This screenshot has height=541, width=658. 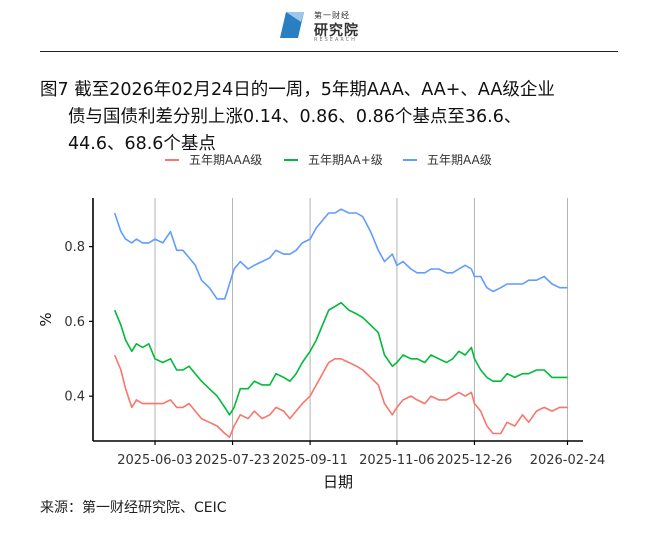 What do you see at coordinates (332, 15) in the screenshot?
I see `brand-logo-small-text: 第一财经` at bounding box center [332, 15].